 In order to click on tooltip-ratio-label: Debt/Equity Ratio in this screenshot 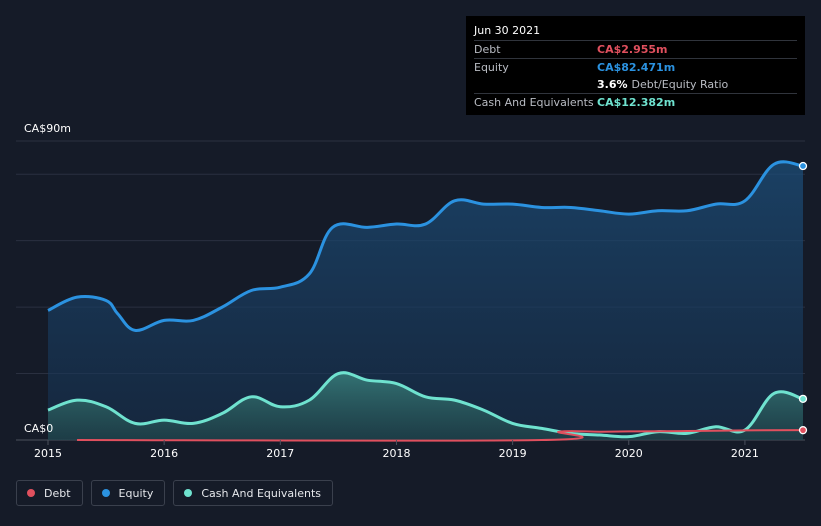, I will do `click(680, 84)`.